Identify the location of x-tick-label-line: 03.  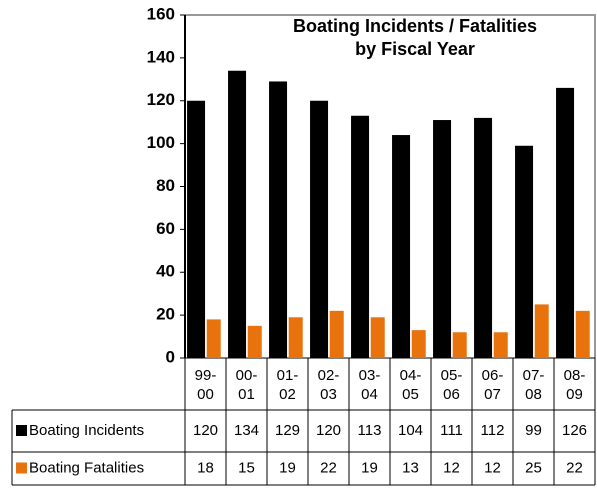
(328, 394).